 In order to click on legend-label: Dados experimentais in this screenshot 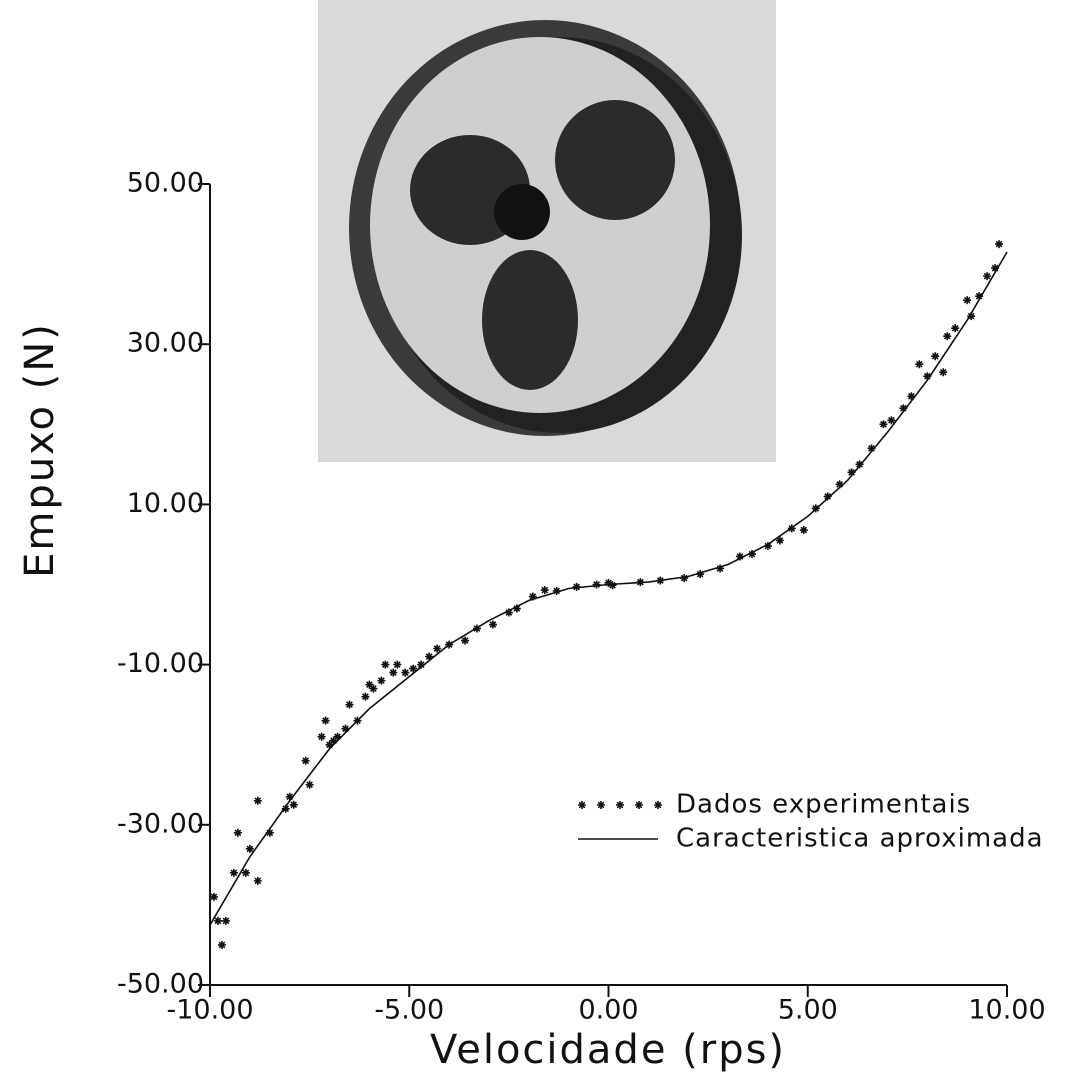, I will do `click(823, 805)`.